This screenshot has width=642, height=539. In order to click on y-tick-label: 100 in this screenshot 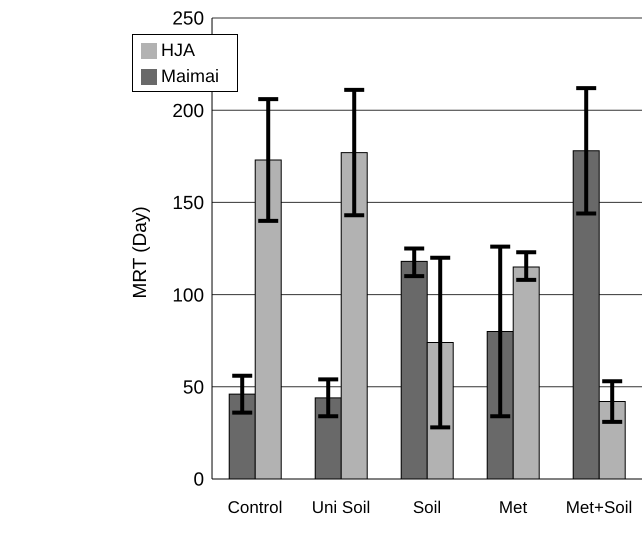, I will do `click(188, 295)`.